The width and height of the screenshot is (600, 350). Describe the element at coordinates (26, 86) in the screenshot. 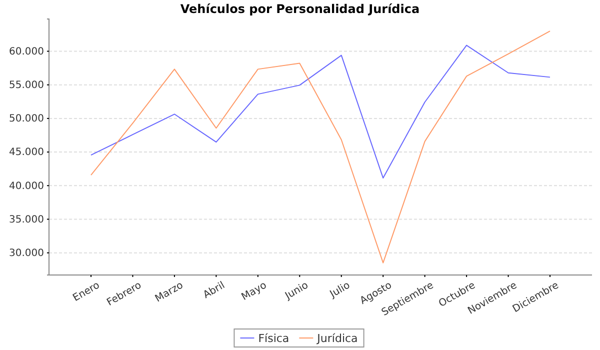

I see `y-tick-label: 55.000` at that location.